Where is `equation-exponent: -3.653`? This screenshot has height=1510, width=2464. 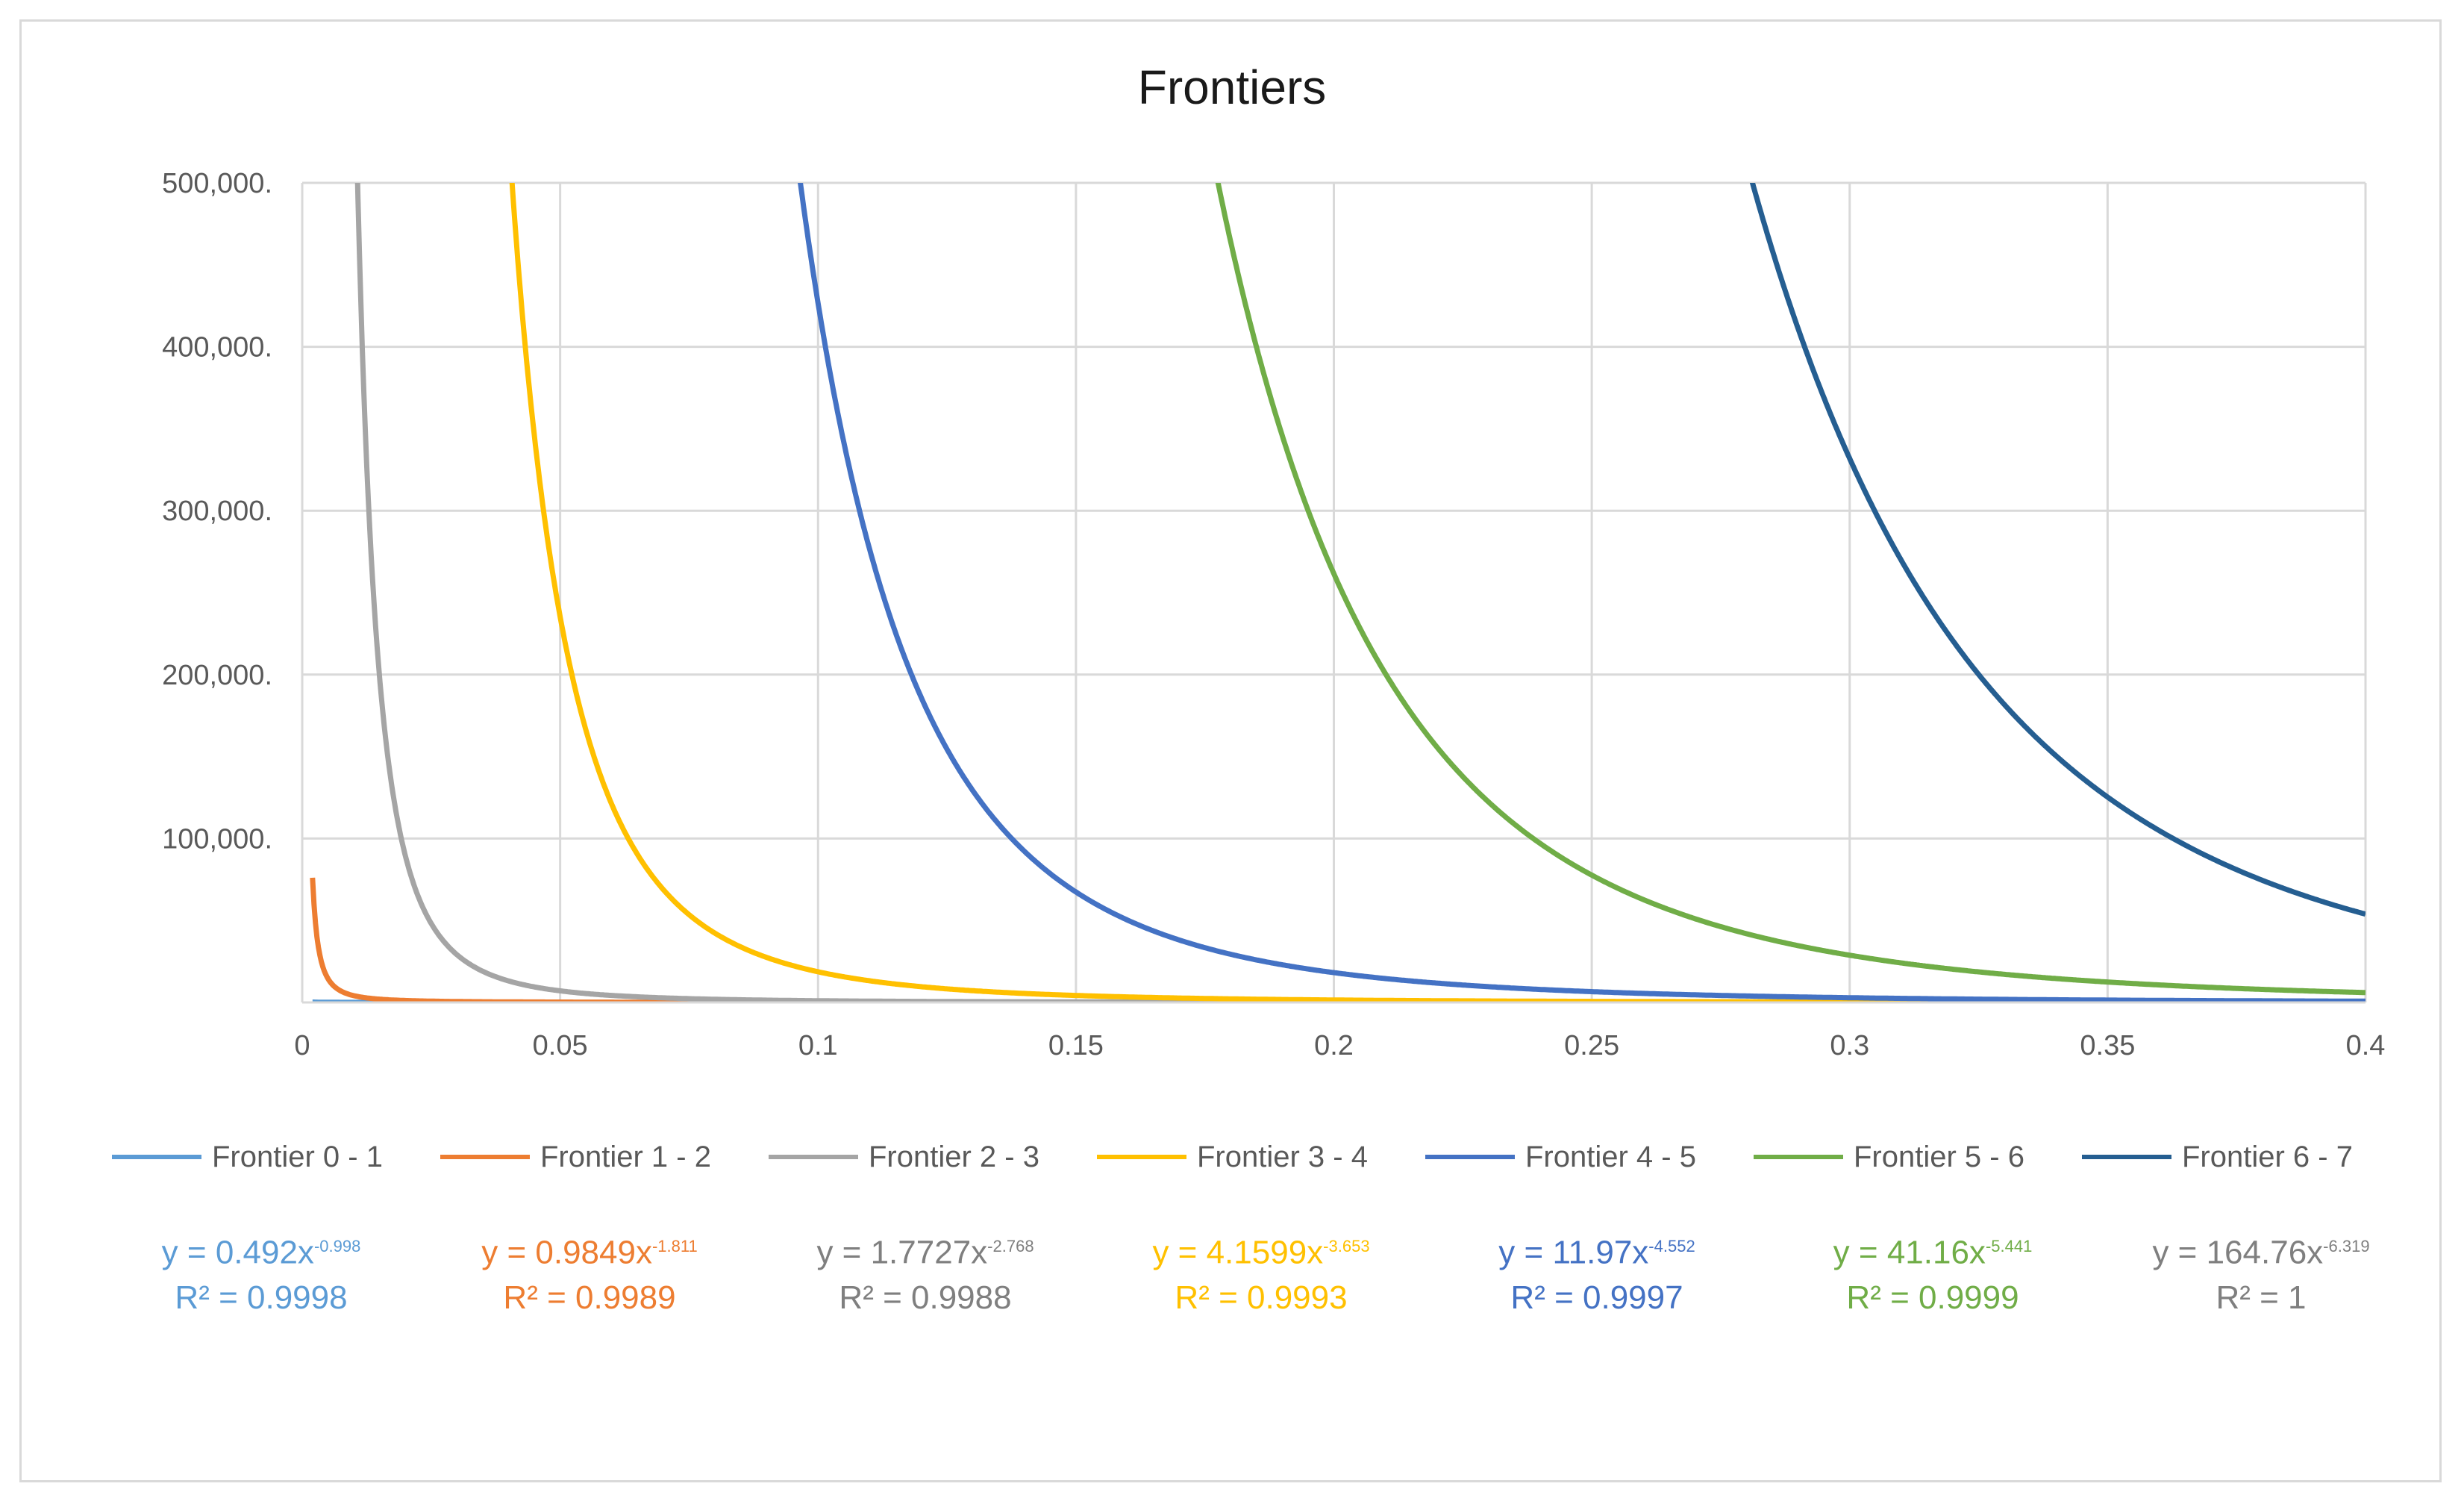 equation-exponent: -3.653 is located at coordinates (1346, 1246).